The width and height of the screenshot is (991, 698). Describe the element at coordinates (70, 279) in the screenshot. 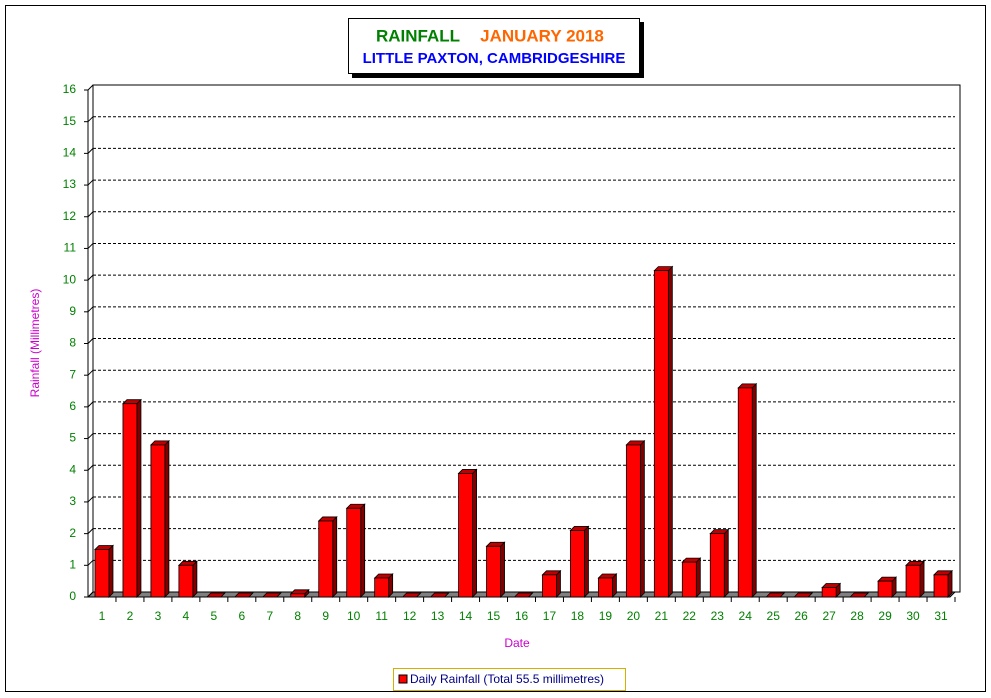

I see `y-tick-label: 10` at that location.